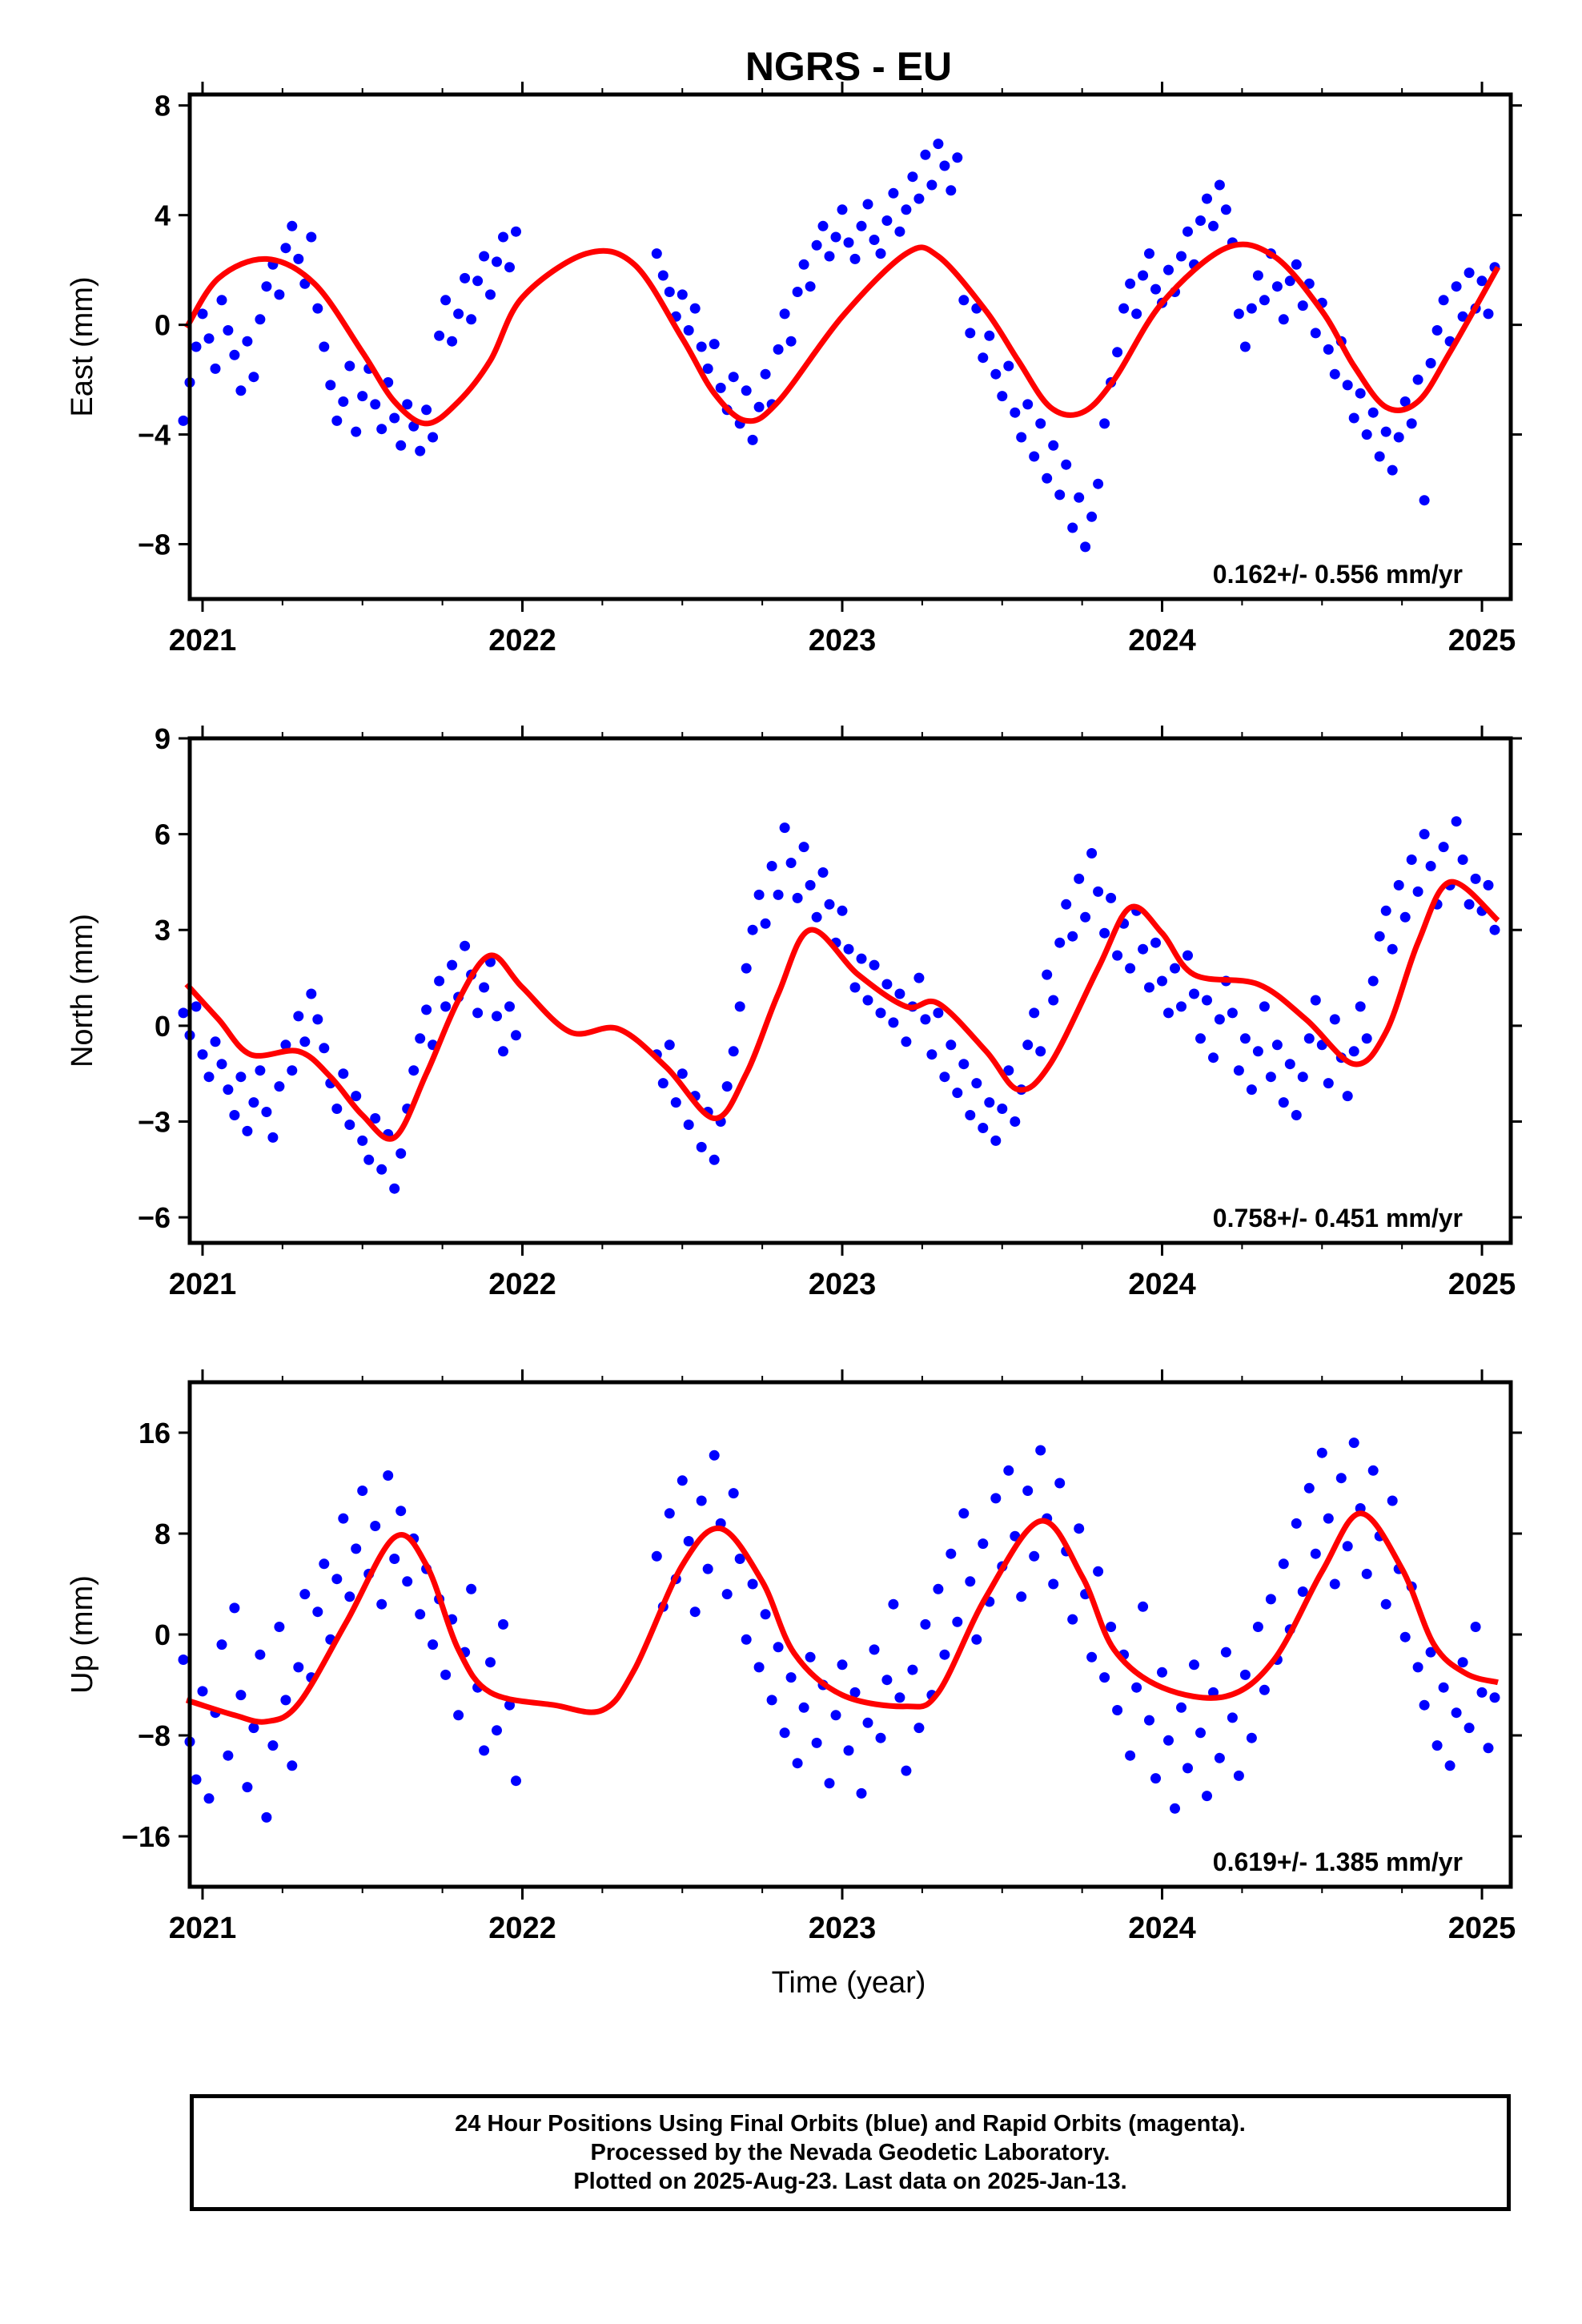 The image size is (1582, 2324). Describe the element at coordinates (163, 325) in the screenshot. I see `east-y-tick-label: 0` at that location.